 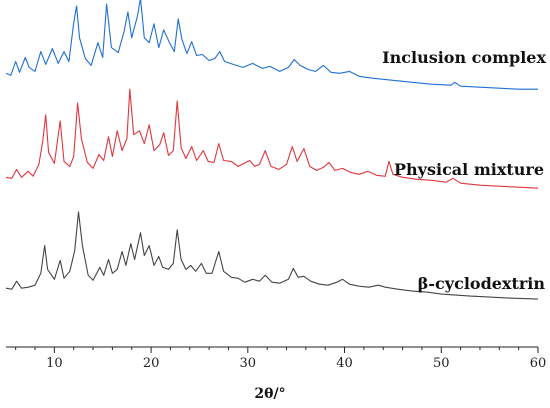 What do you see at coordinates (248, 363) in the screenshot?
I see `x-tick-label: 30` at bounding box center [248, 363].